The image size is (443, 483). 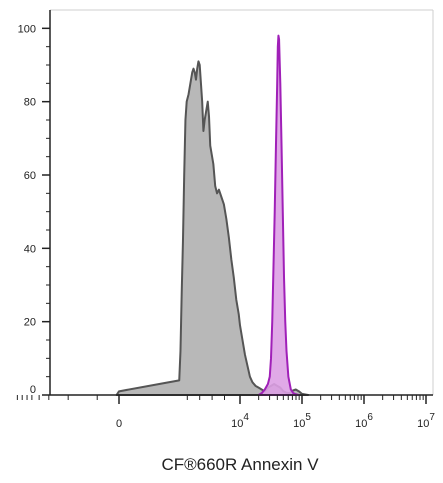 What do you see at coordinates (432, 417) in the screenshot?
I see `x-tick-label-exponent: 7` at bounding box center [432, 417].